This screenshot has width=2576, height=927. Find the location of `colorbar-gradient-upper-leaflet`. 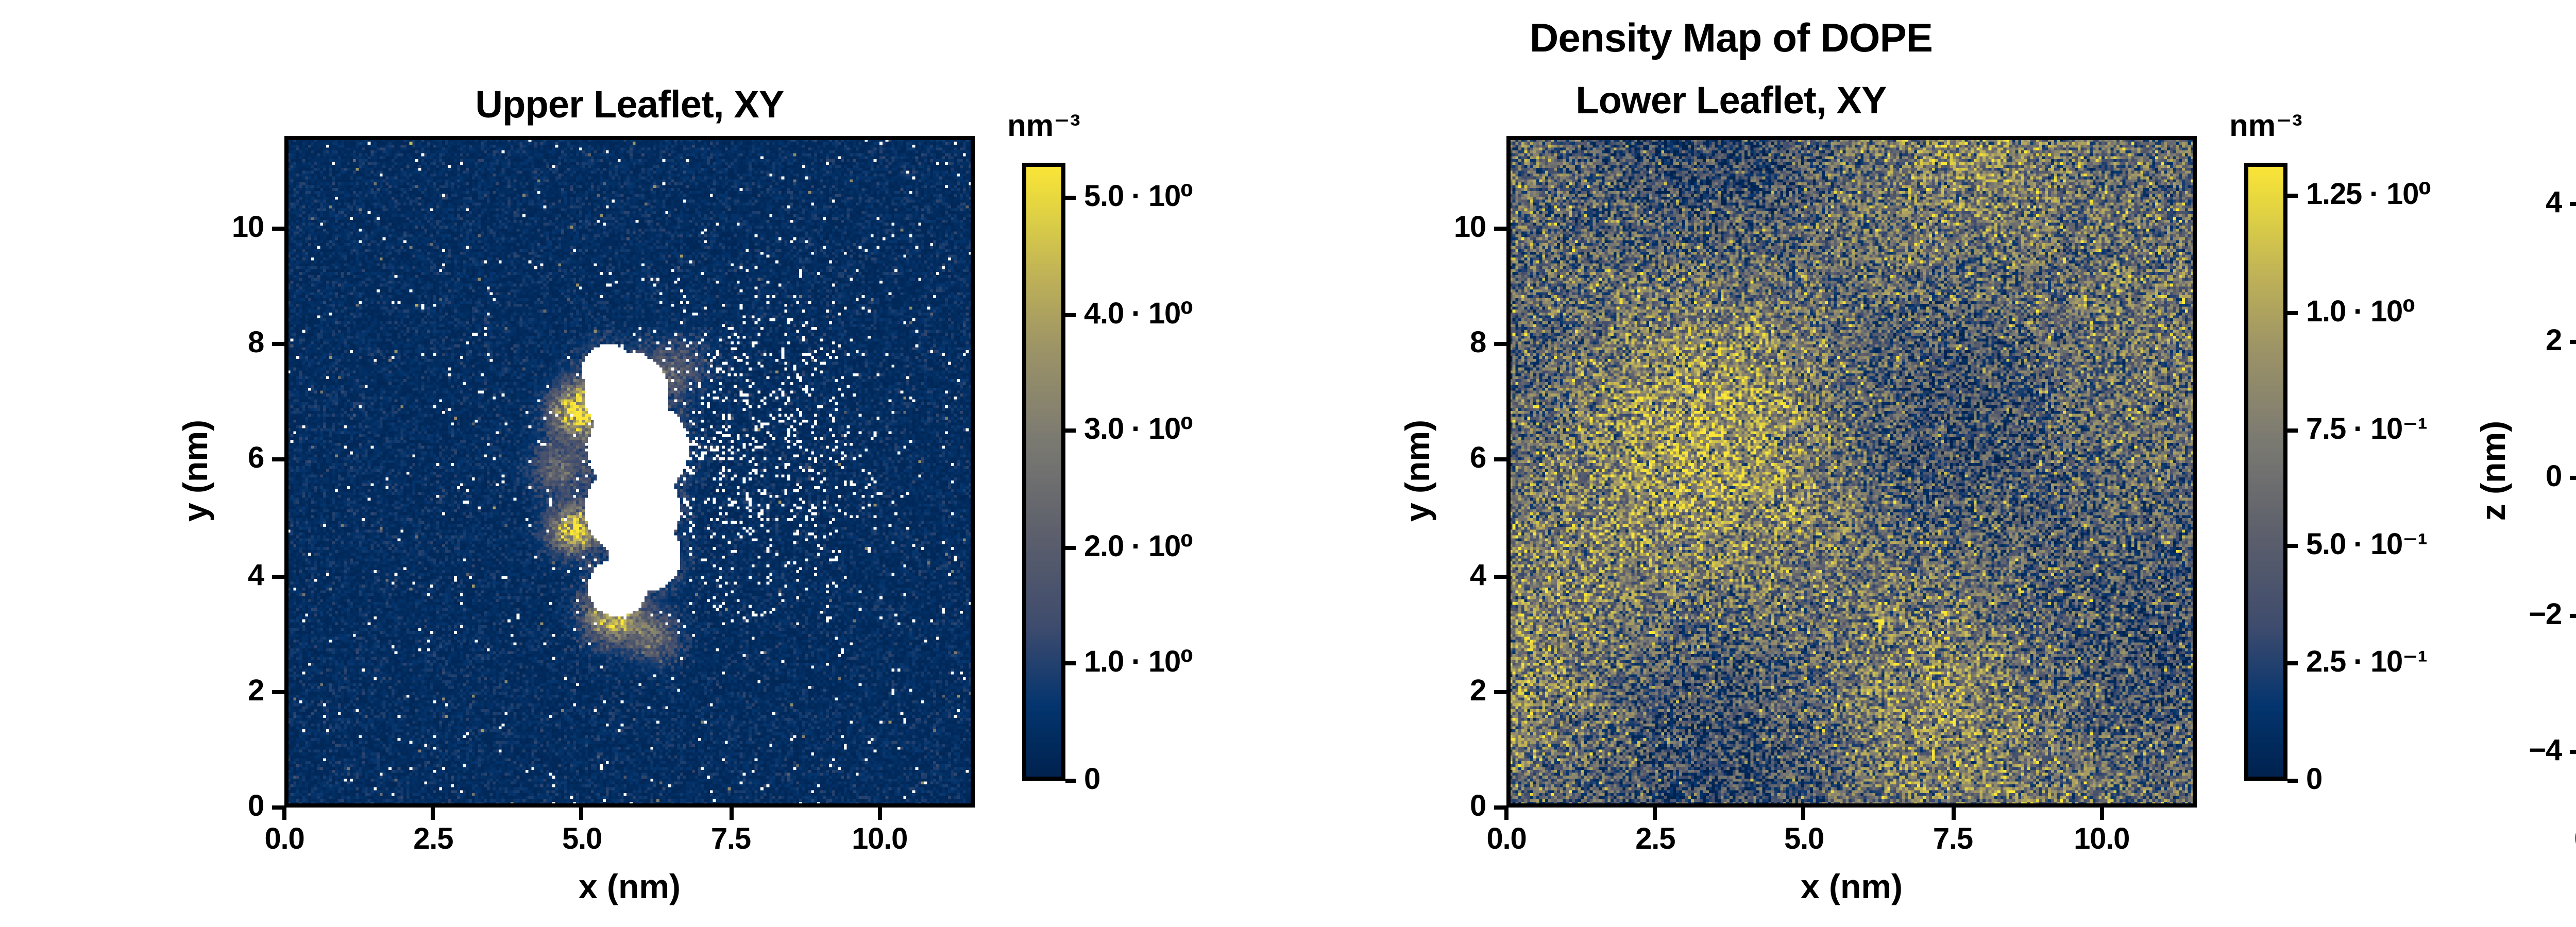

colorbar-gradient-upper-leaflet is located at coordinates (1043, 472).